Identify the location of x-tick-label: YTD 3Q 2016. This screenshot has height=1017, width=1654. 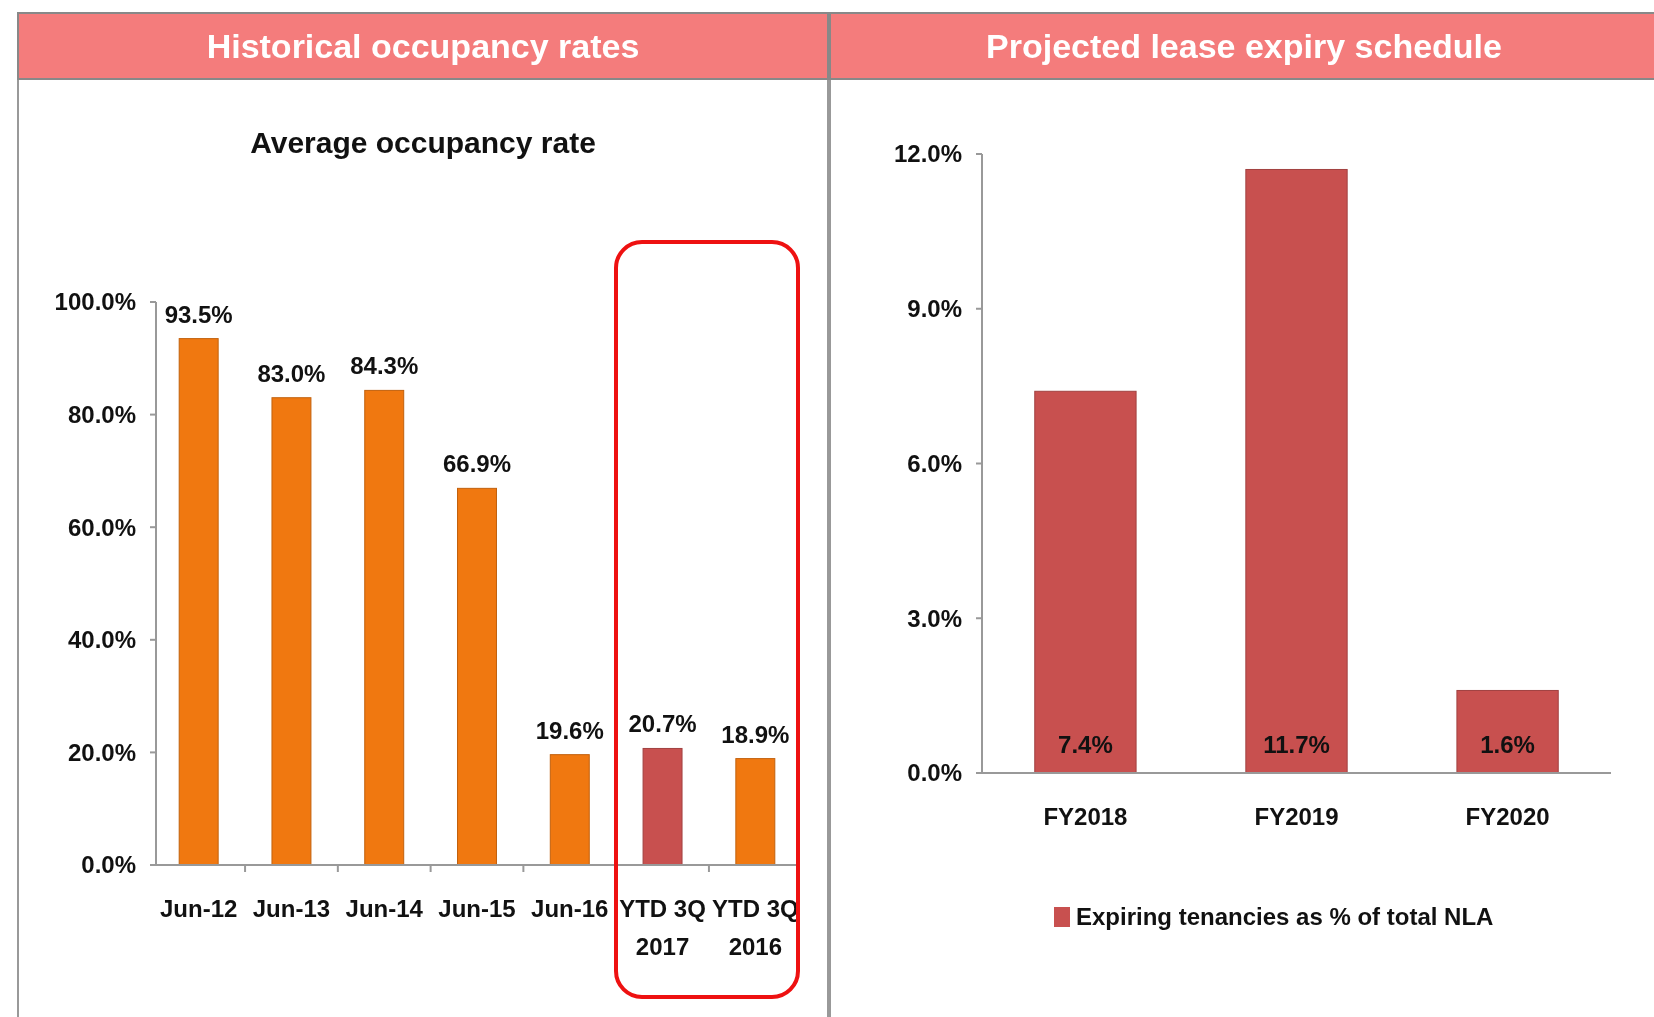
(755, 927).